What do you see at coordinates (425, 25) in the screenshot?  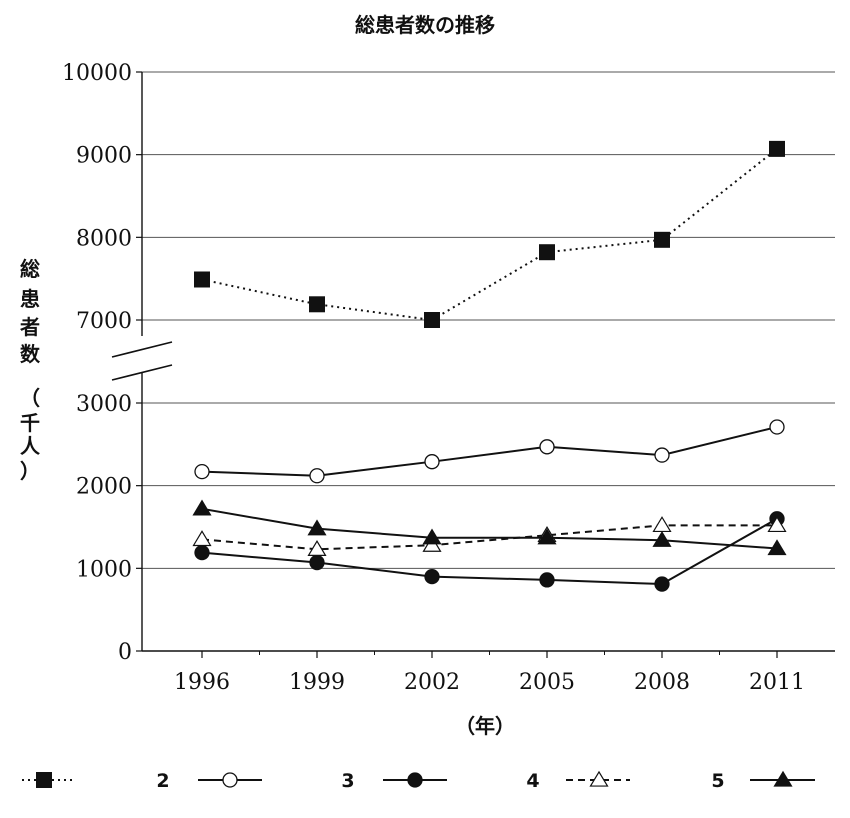 I see `chart-title: 総患者数の推移` at bounding box center [425, 25].